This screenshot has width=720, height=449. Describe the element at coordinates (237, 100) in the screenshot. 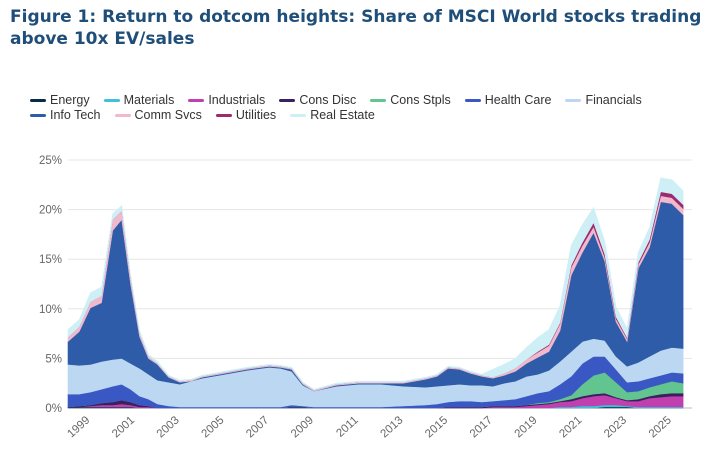

I see `legend-label: Industrials` at that location.